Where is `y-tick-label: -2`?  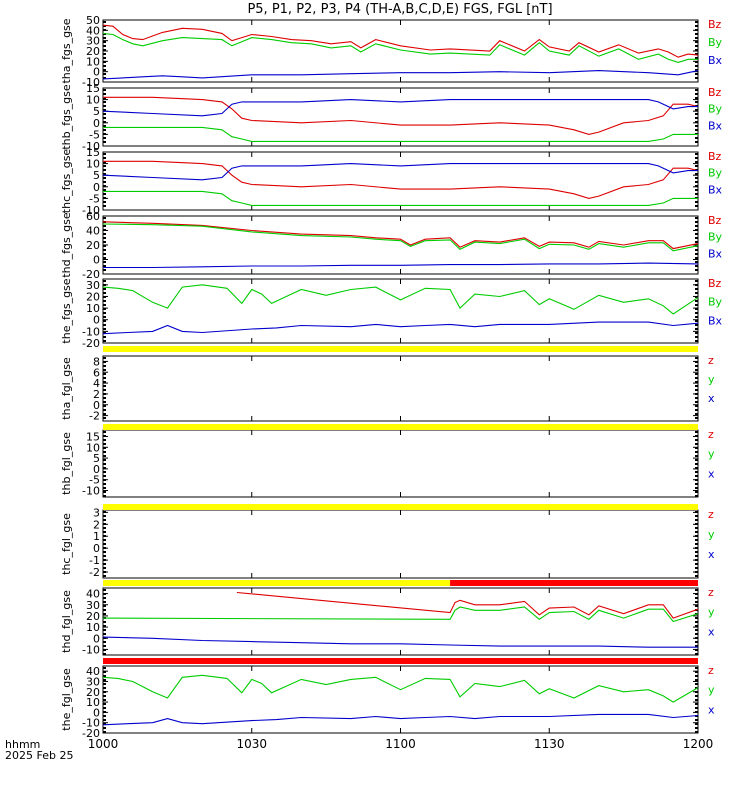 y-tick-label: -2 is located at coordinates (94, 572).